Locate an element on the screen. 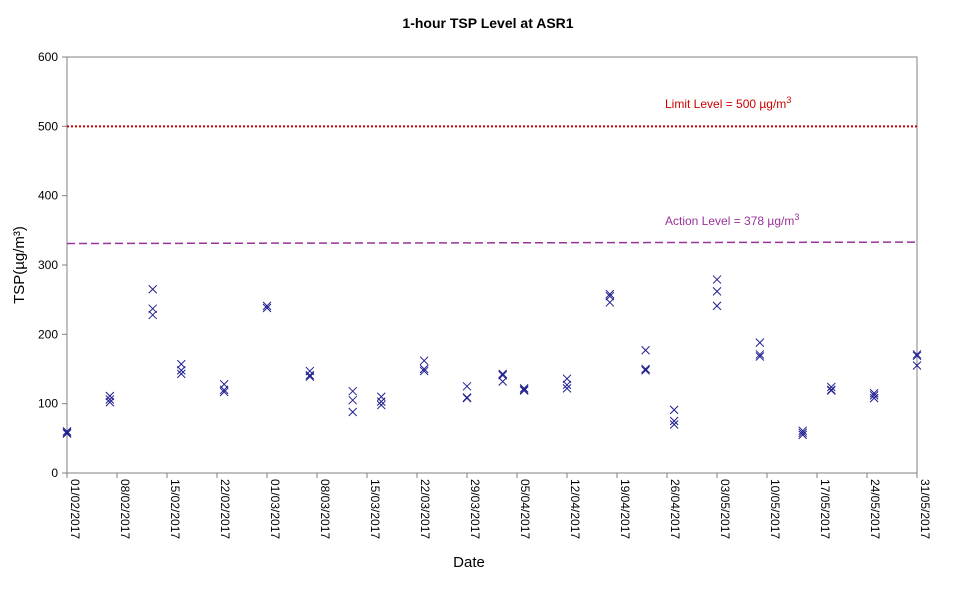  y-tick-label: 200 is located at coordinates (48, 334).